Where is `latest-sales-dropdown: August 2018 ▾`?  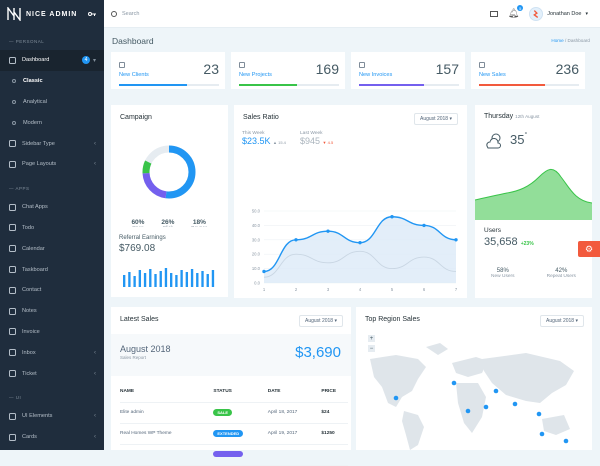
latest-sales-dropdown: August 2018 ▾ is located at coordinates (321, 321).